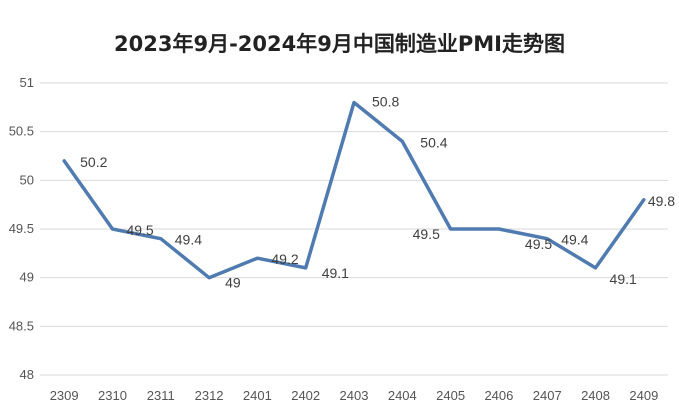  I want to click on x-tick-label: 2408, so click(595, 395).